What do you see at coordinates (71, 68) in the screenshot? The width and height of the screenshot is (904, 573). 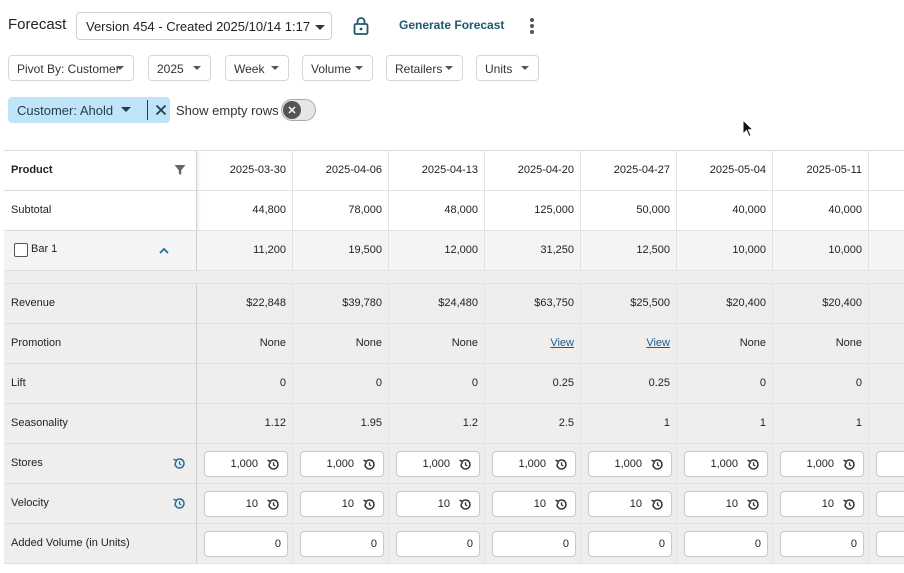 I see `pivot-by-dropdown: Pivot By: Customer` at bounding box center [71, 68].